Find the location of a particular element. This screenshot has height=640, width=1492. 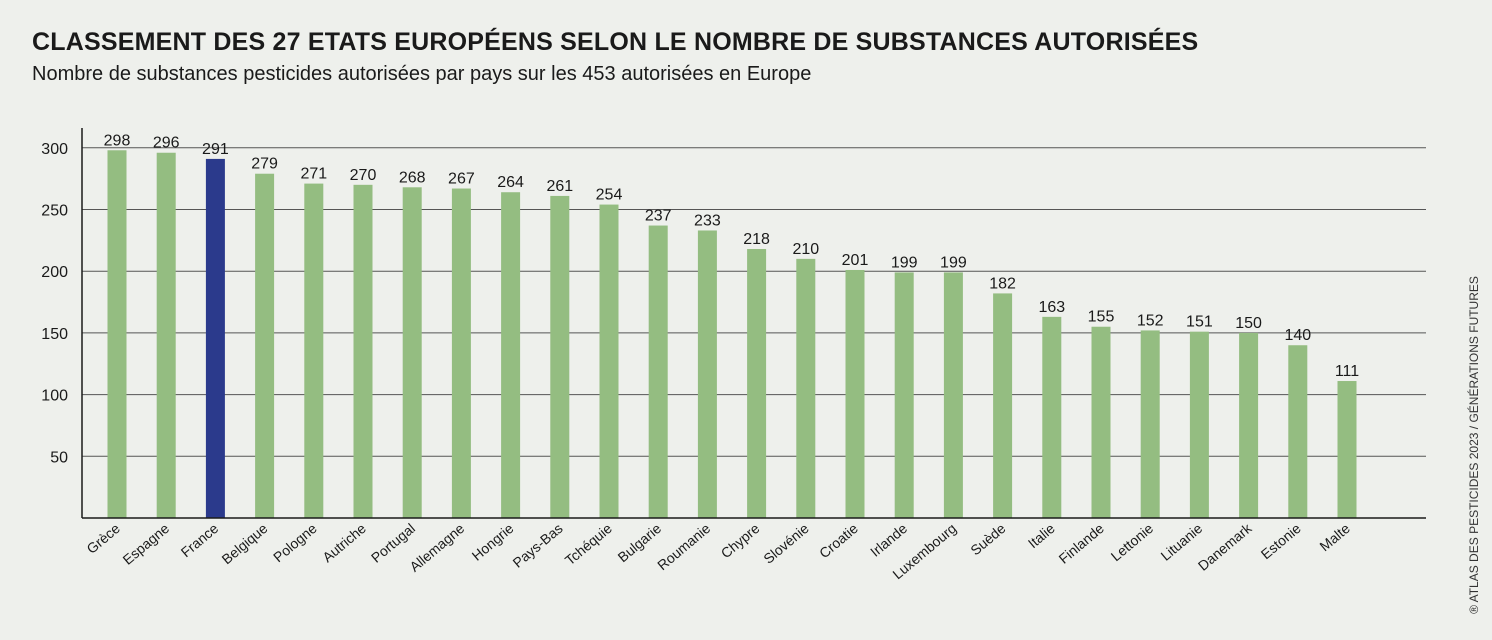

x-tick-label: Irlande is located at coordinates (888, 540).